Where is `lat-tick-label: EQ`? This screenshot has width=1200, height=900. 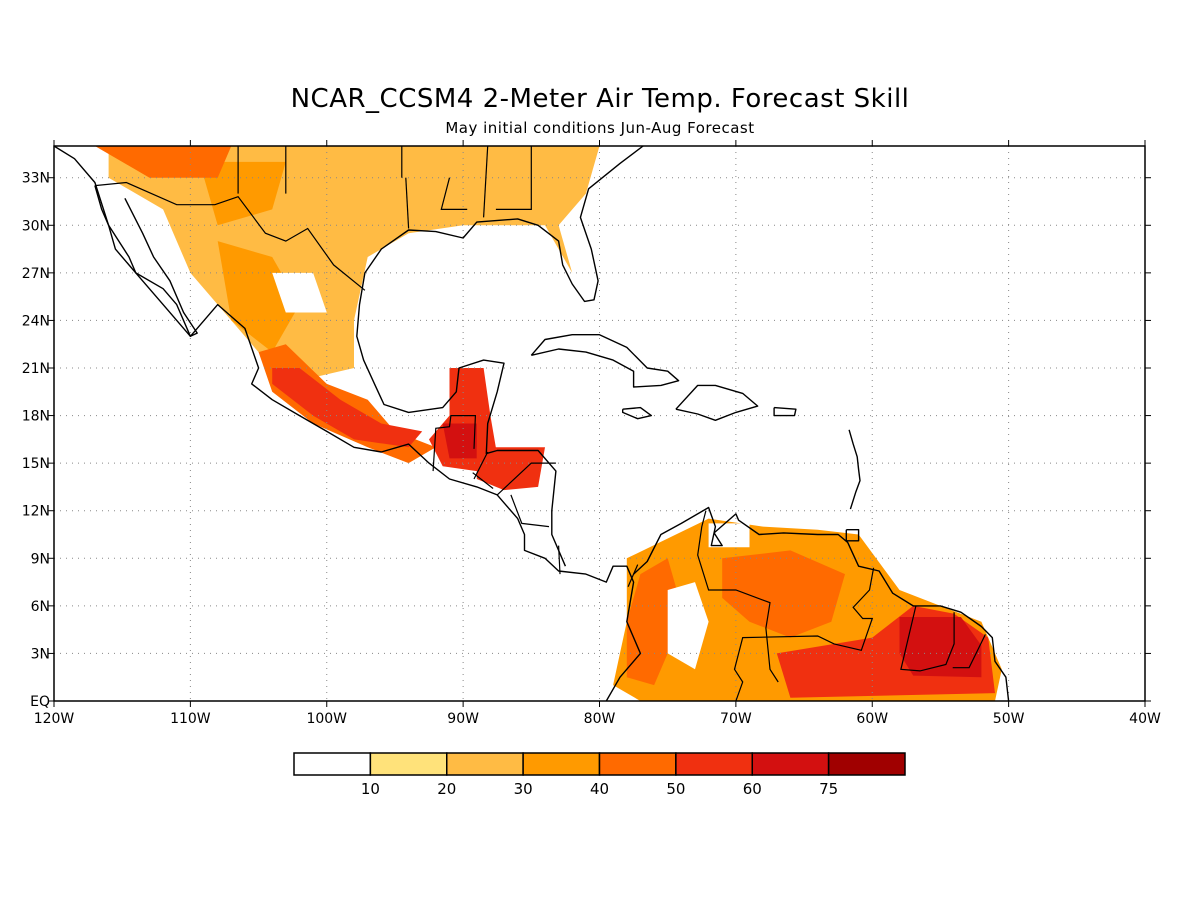
lat-tick-label: EQ is located at coordinates (40, 702).